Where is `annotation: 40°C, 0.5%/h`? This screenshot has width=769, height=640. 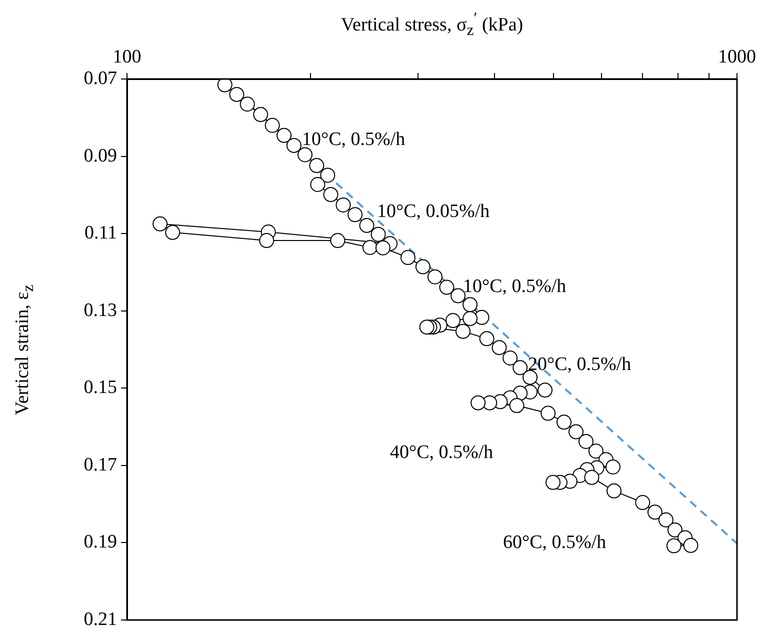 annotation: 40°C, 0.5%/h is located at coordinates (442, 452).